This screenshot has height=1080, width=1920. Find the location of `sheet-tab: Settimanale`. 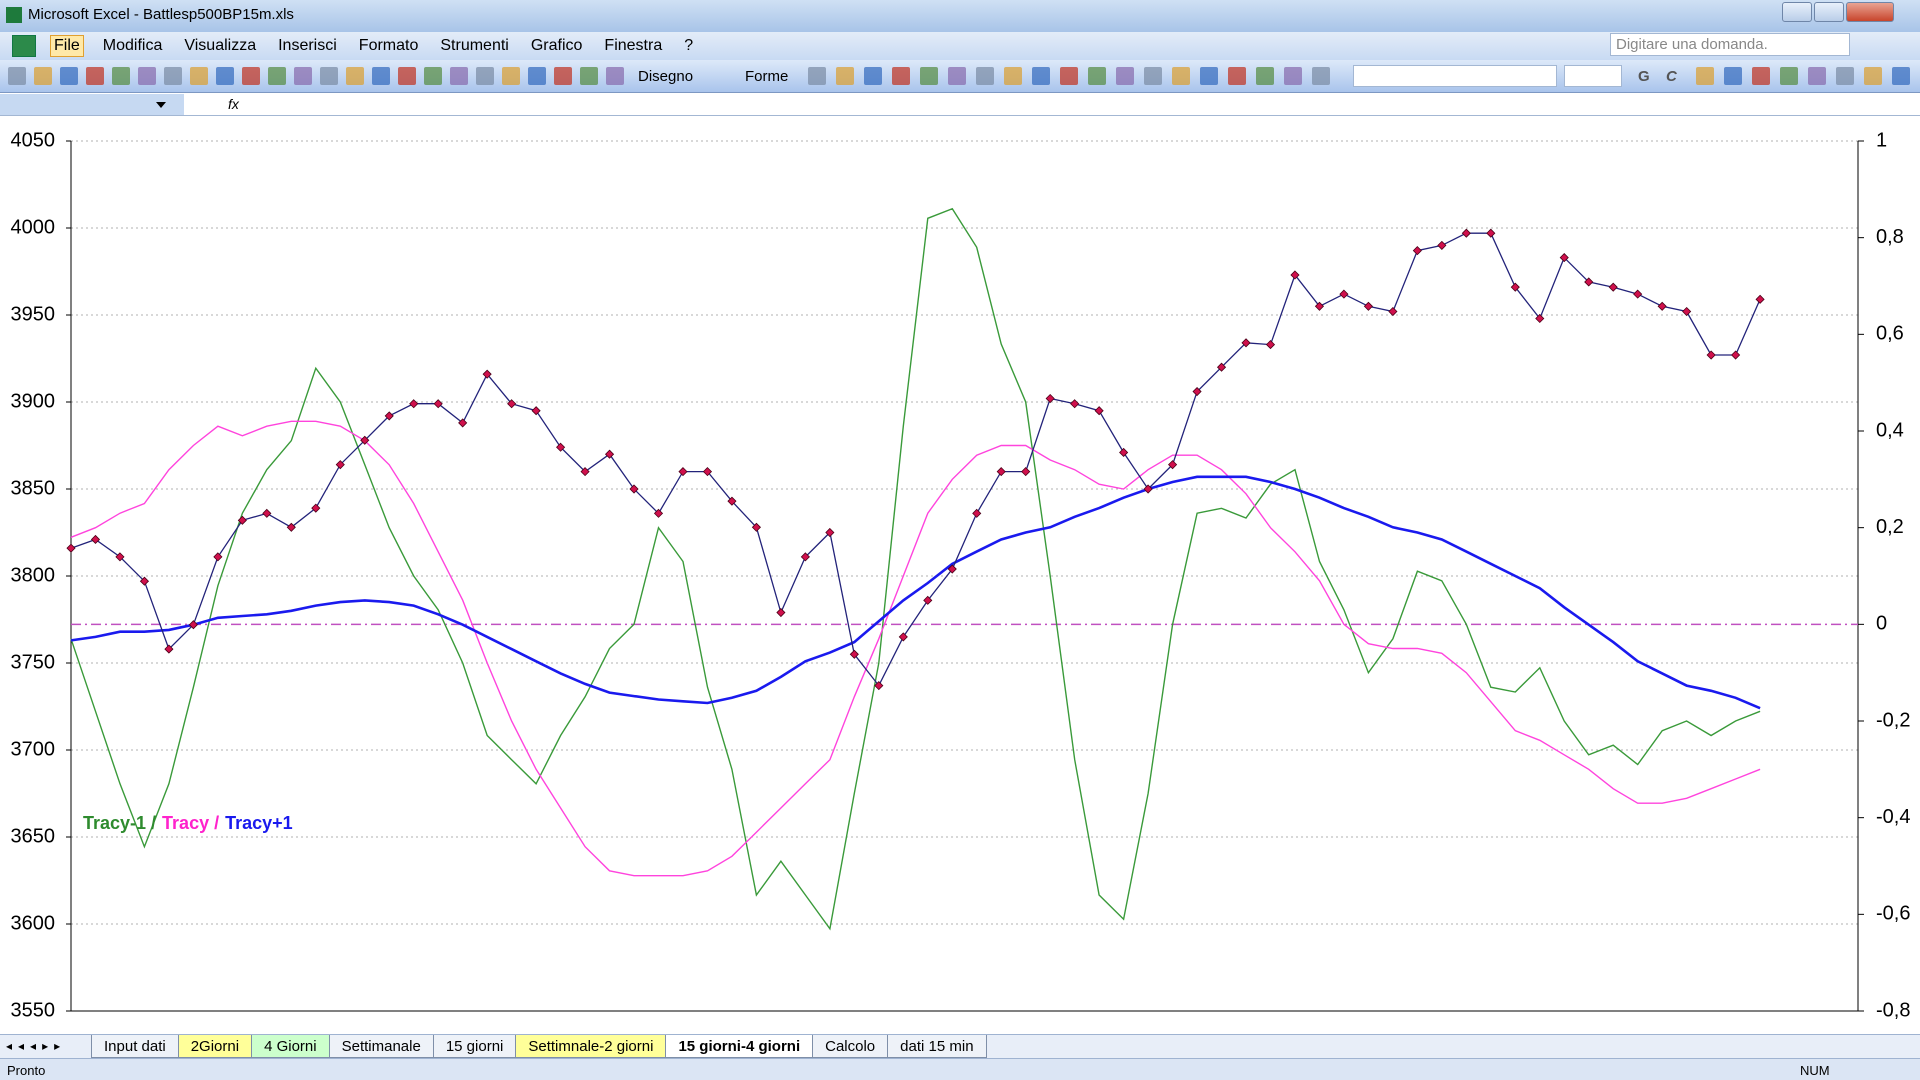

sheet-tab: Settimanale is located at coordinates (381, 1046).